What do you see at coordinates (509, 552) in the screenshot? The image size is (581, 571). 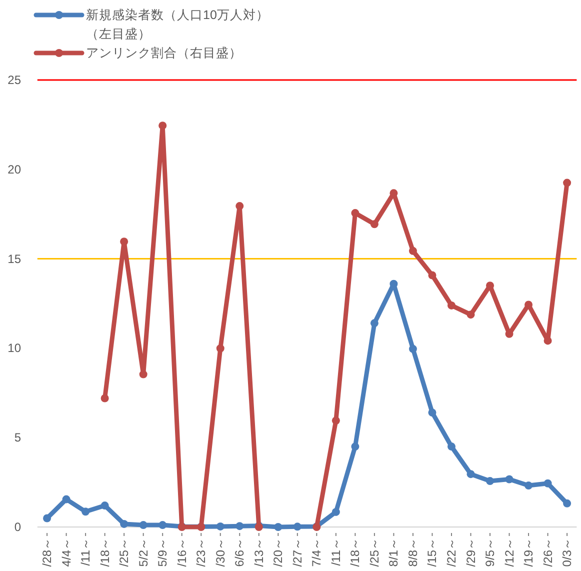 I see `x-tick-label: /12～` at bounding box center [509, 552].